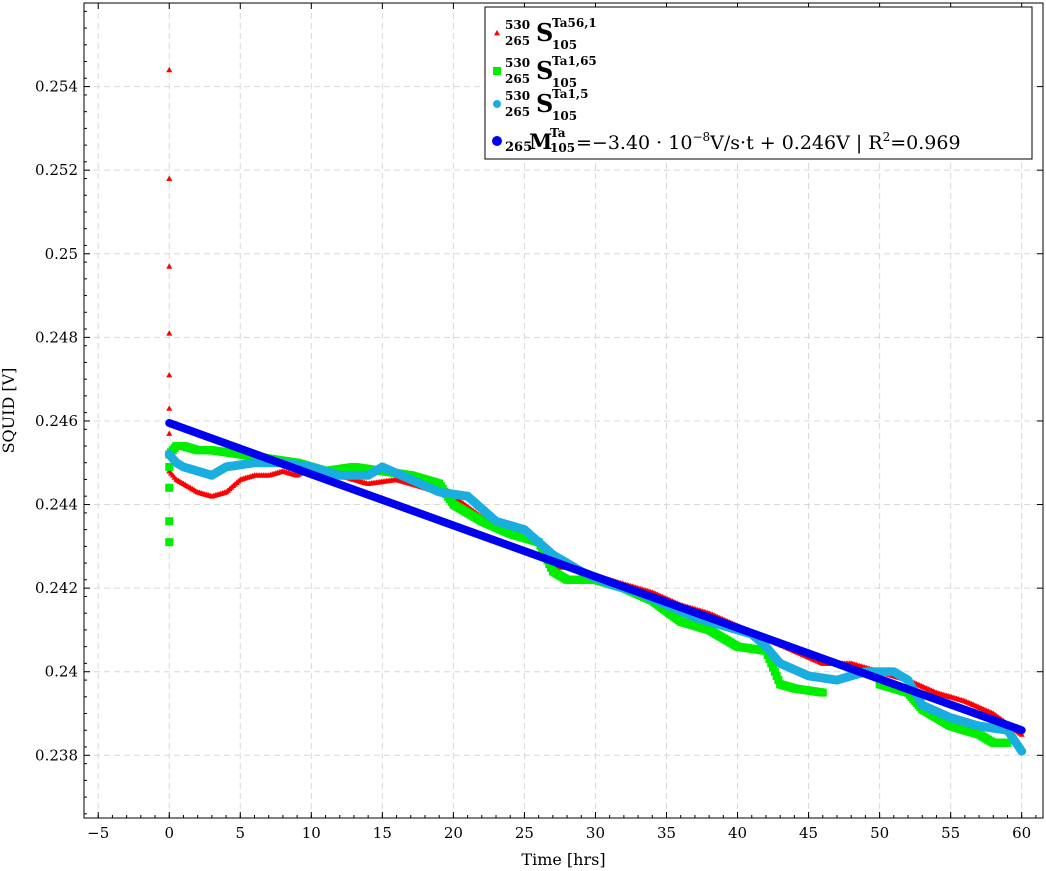 Image resolution: width=1046 pixels, height=871 pixels. Describe the element at coordinates (56, 421) in the screenshot. I see `y-tick-label: 0.246` at that location.